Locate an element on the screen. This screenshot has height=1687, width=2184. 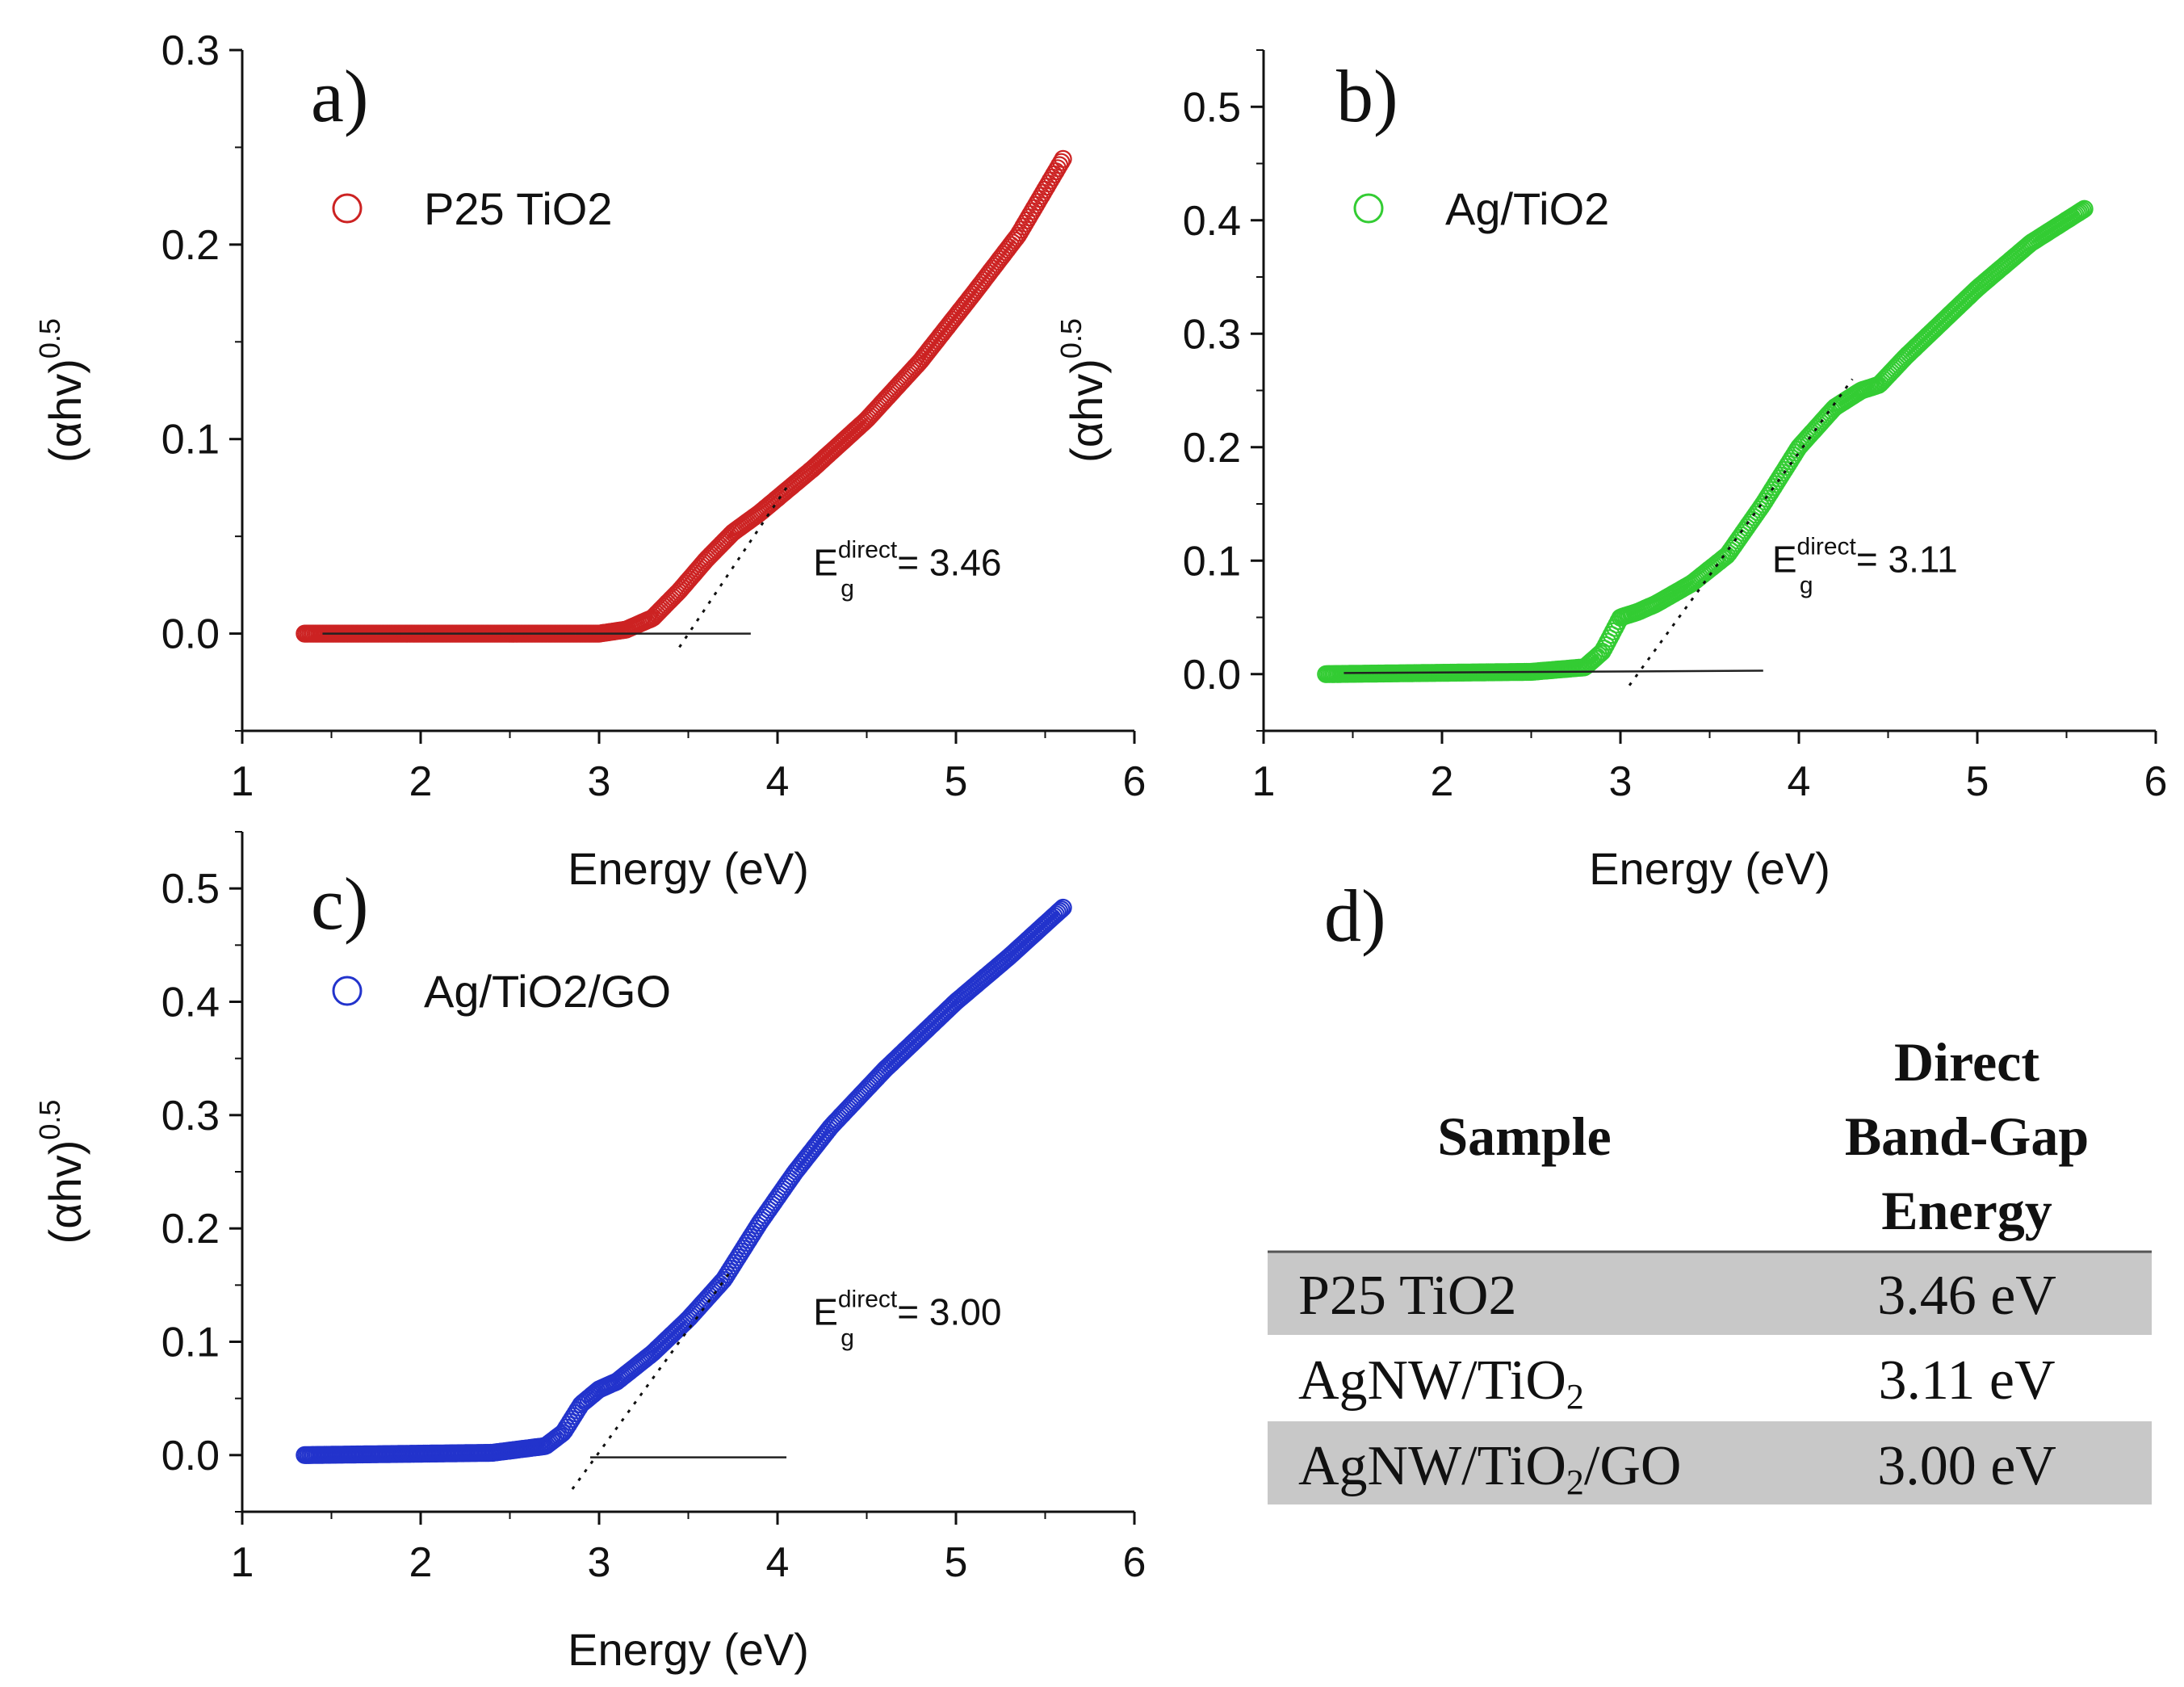
table-header-sample: Sample is located at coordinates (1524, 1136).